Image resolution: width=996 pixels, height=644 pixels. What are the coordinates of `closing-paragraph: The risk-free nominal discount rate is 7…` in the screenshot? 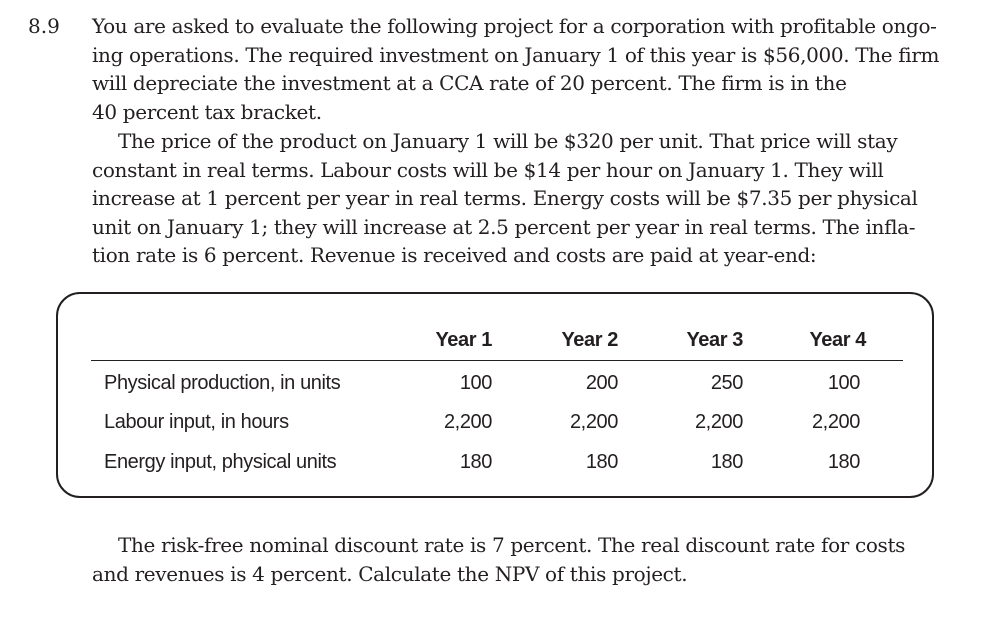 It's located at (532, 559).